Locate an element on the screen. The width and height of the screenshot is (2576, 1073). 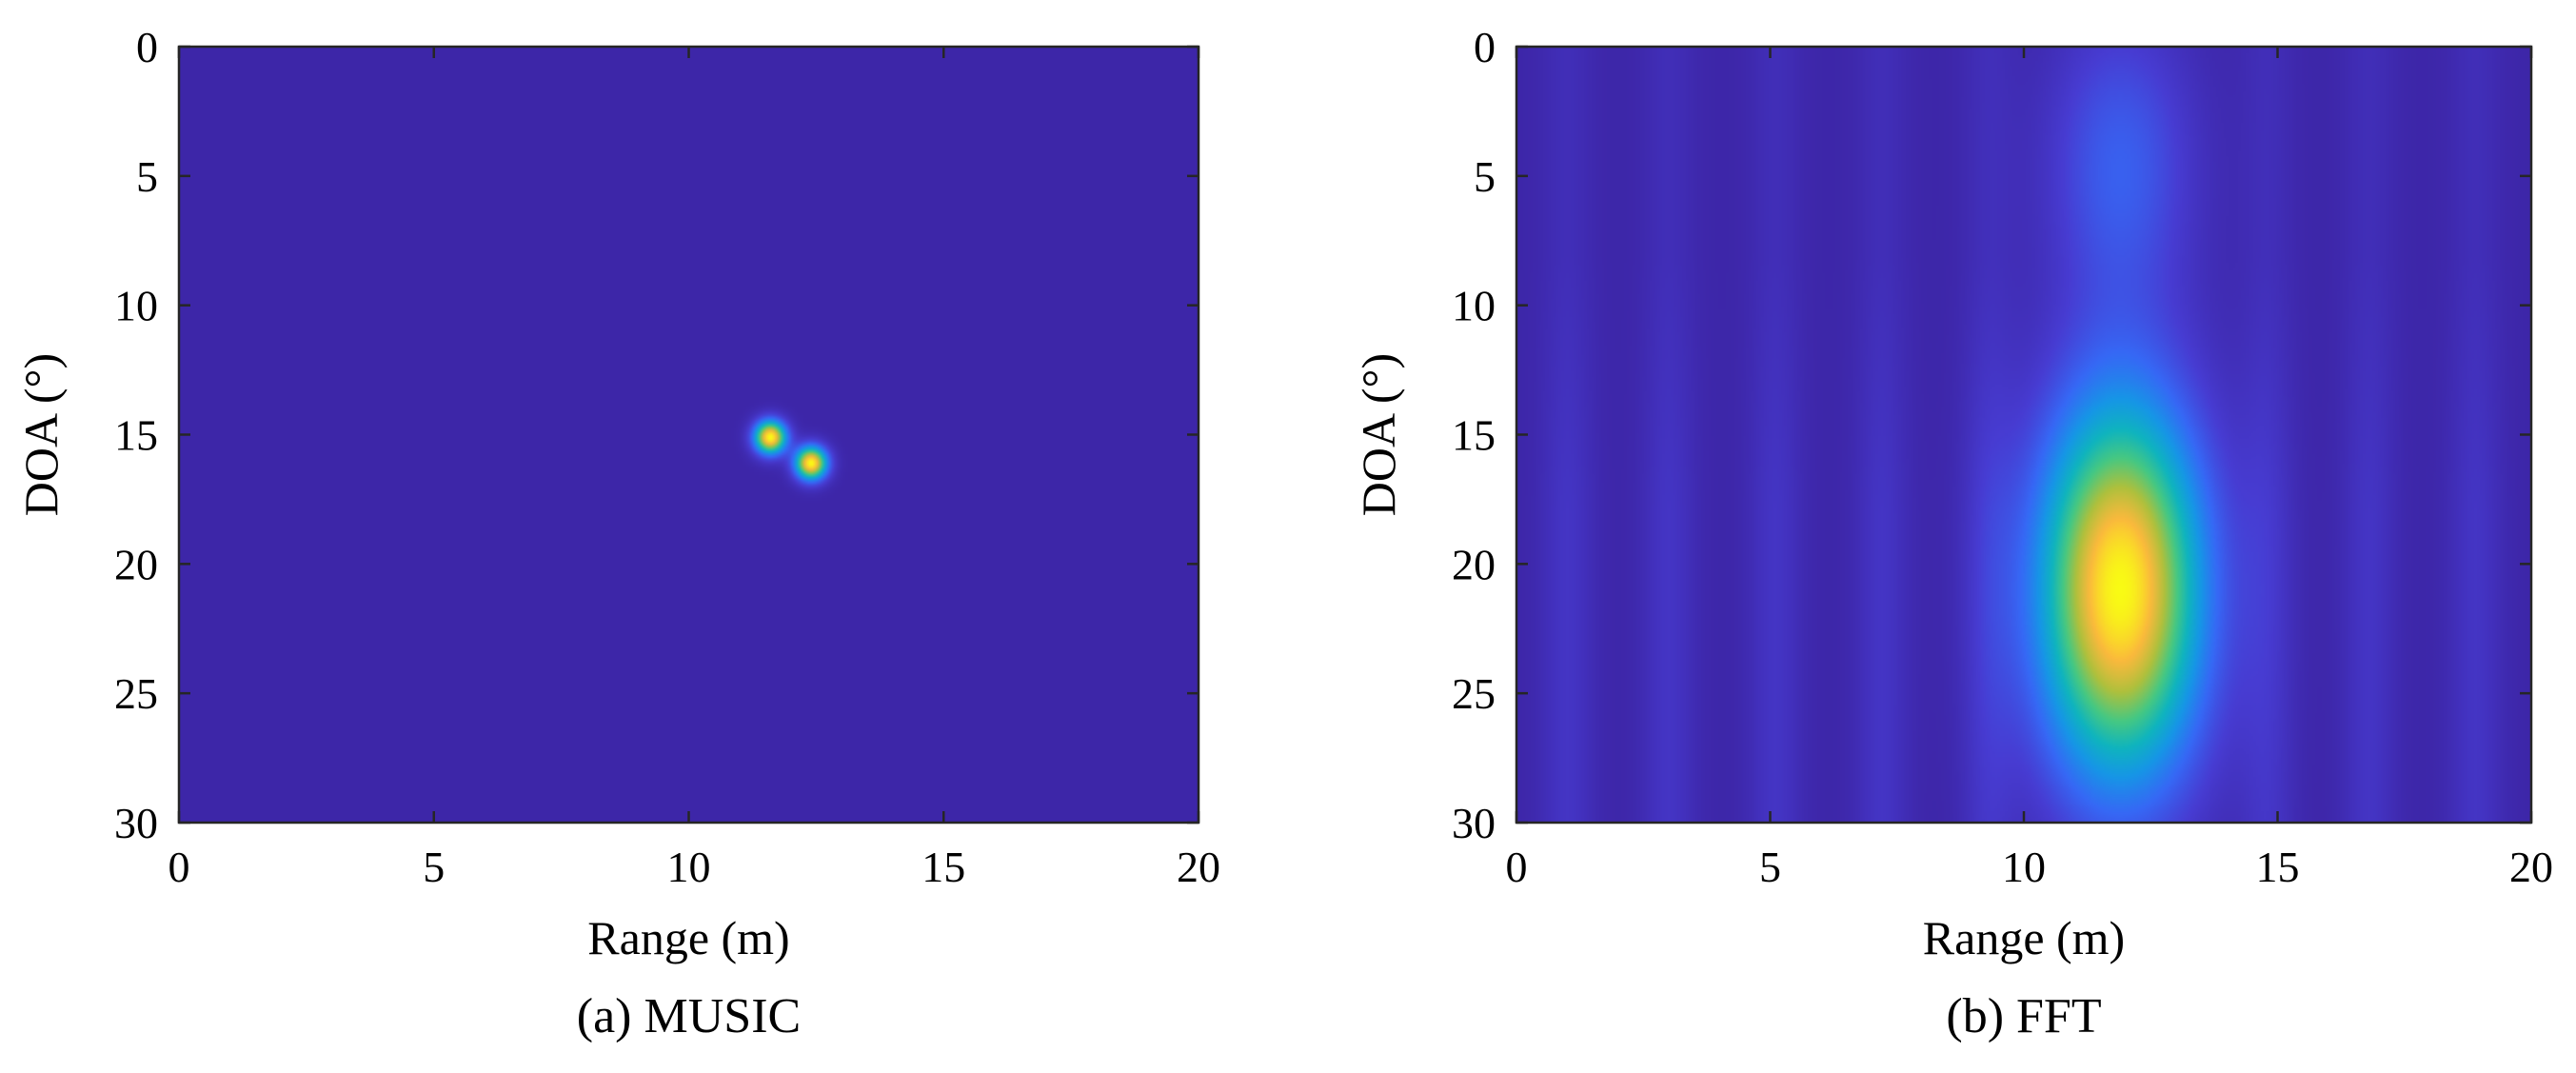
music-ytick-label: 10 is located at coordinates (136, 306).